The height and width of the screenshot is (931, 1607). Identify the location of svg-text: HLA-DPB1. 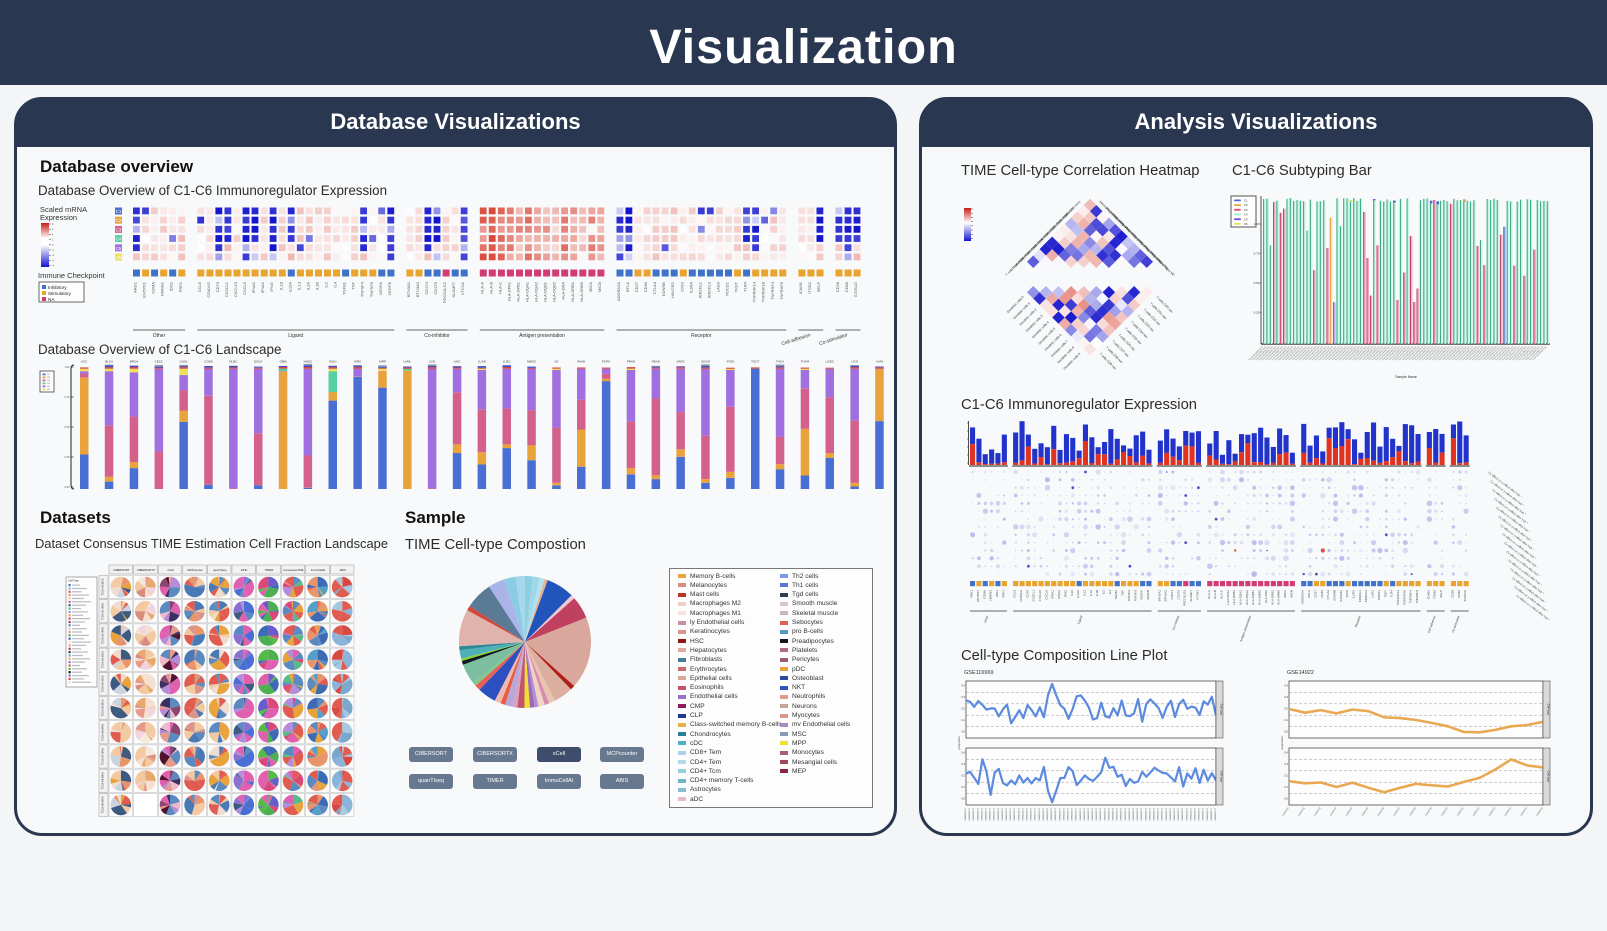
(518, 291).